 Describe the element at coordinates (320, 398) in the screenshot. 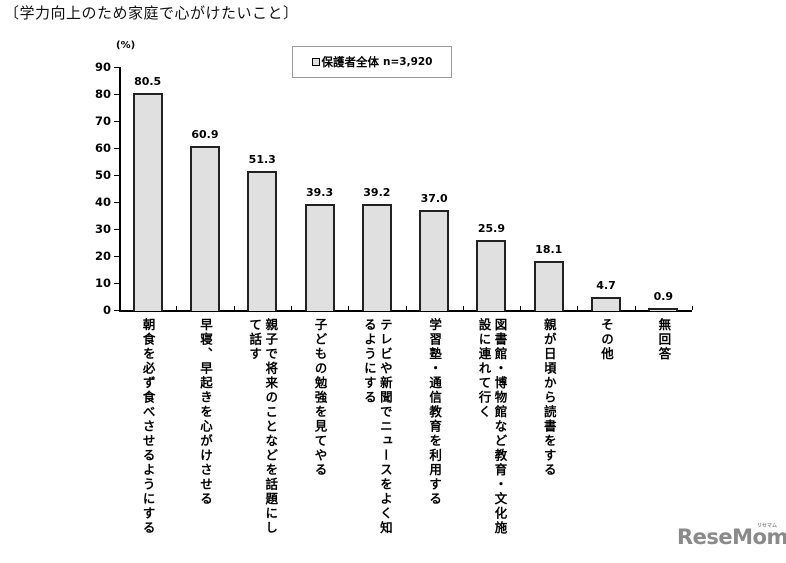

I see `x-axis-category-label: 子どもの勉強を見てやる` at that location.